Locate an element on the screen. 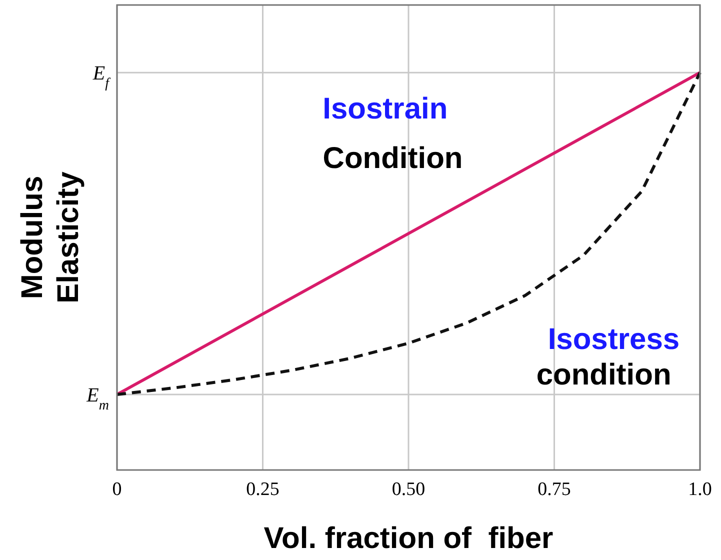 The height and width of the screenshot is (560, 721). text: E$_{m}$ is located at coordinates (97, 398).